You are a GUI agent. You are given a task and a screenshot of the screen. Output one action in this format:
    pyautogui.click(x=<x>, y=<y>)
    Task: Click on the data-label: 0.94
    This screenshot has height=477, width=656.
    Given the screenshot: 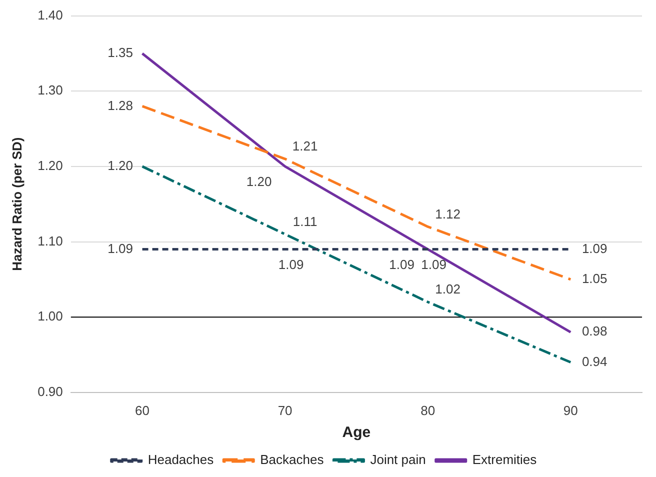 What is the action you would take?
    pyautogui.click(x=595, y=361)
    